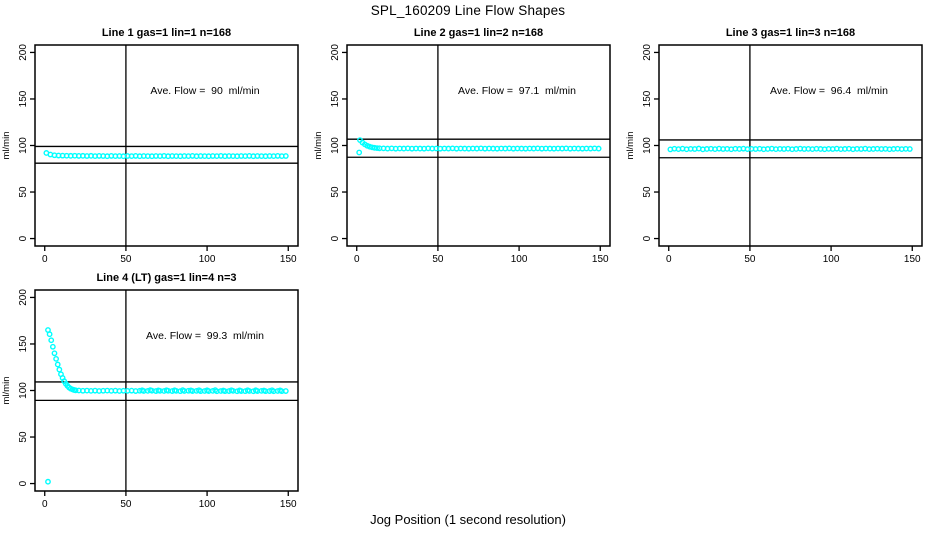  I want to click on figure-title: SPL_160209 Line Flow Shapes, so click(468, 10).